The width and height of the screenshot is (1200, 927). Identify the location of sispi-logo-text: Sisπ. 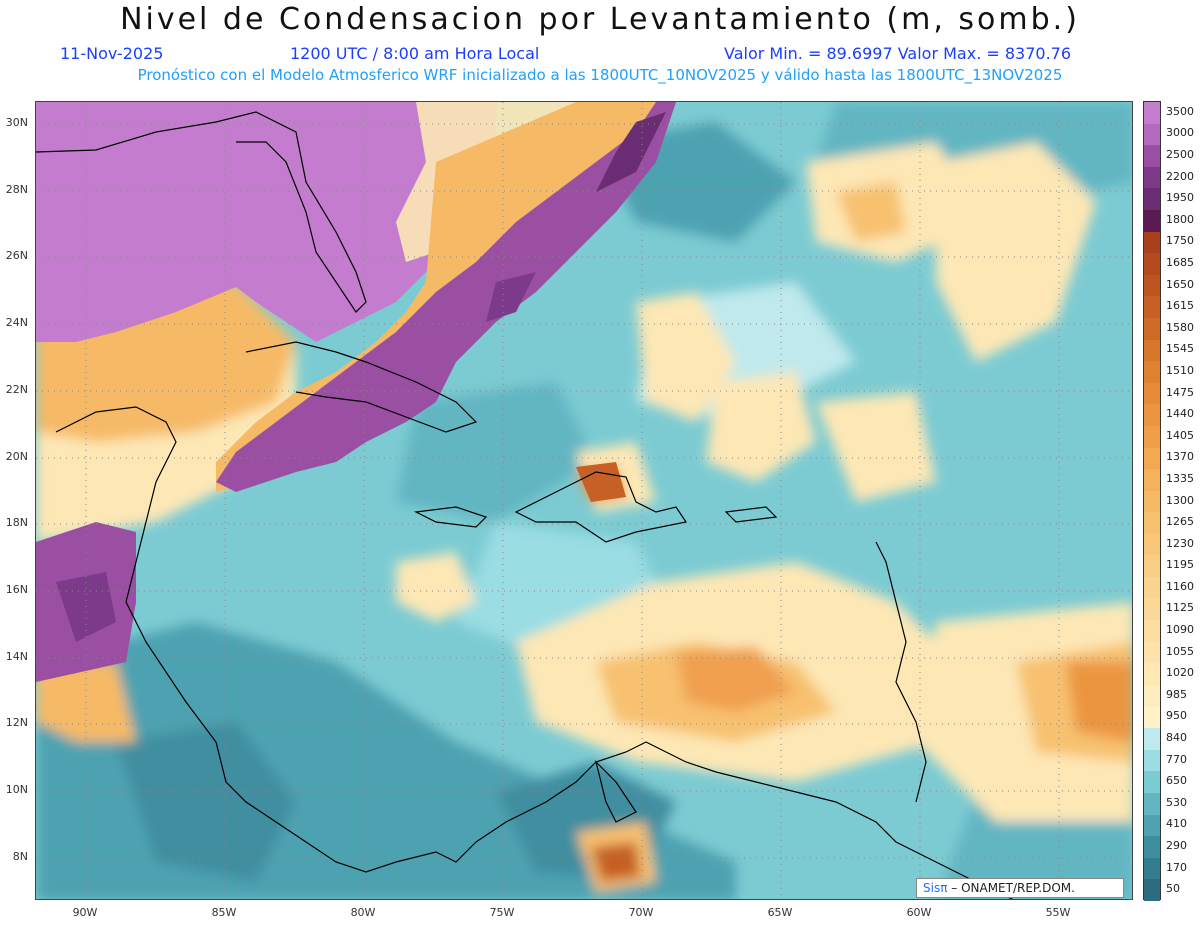
(935, 888).